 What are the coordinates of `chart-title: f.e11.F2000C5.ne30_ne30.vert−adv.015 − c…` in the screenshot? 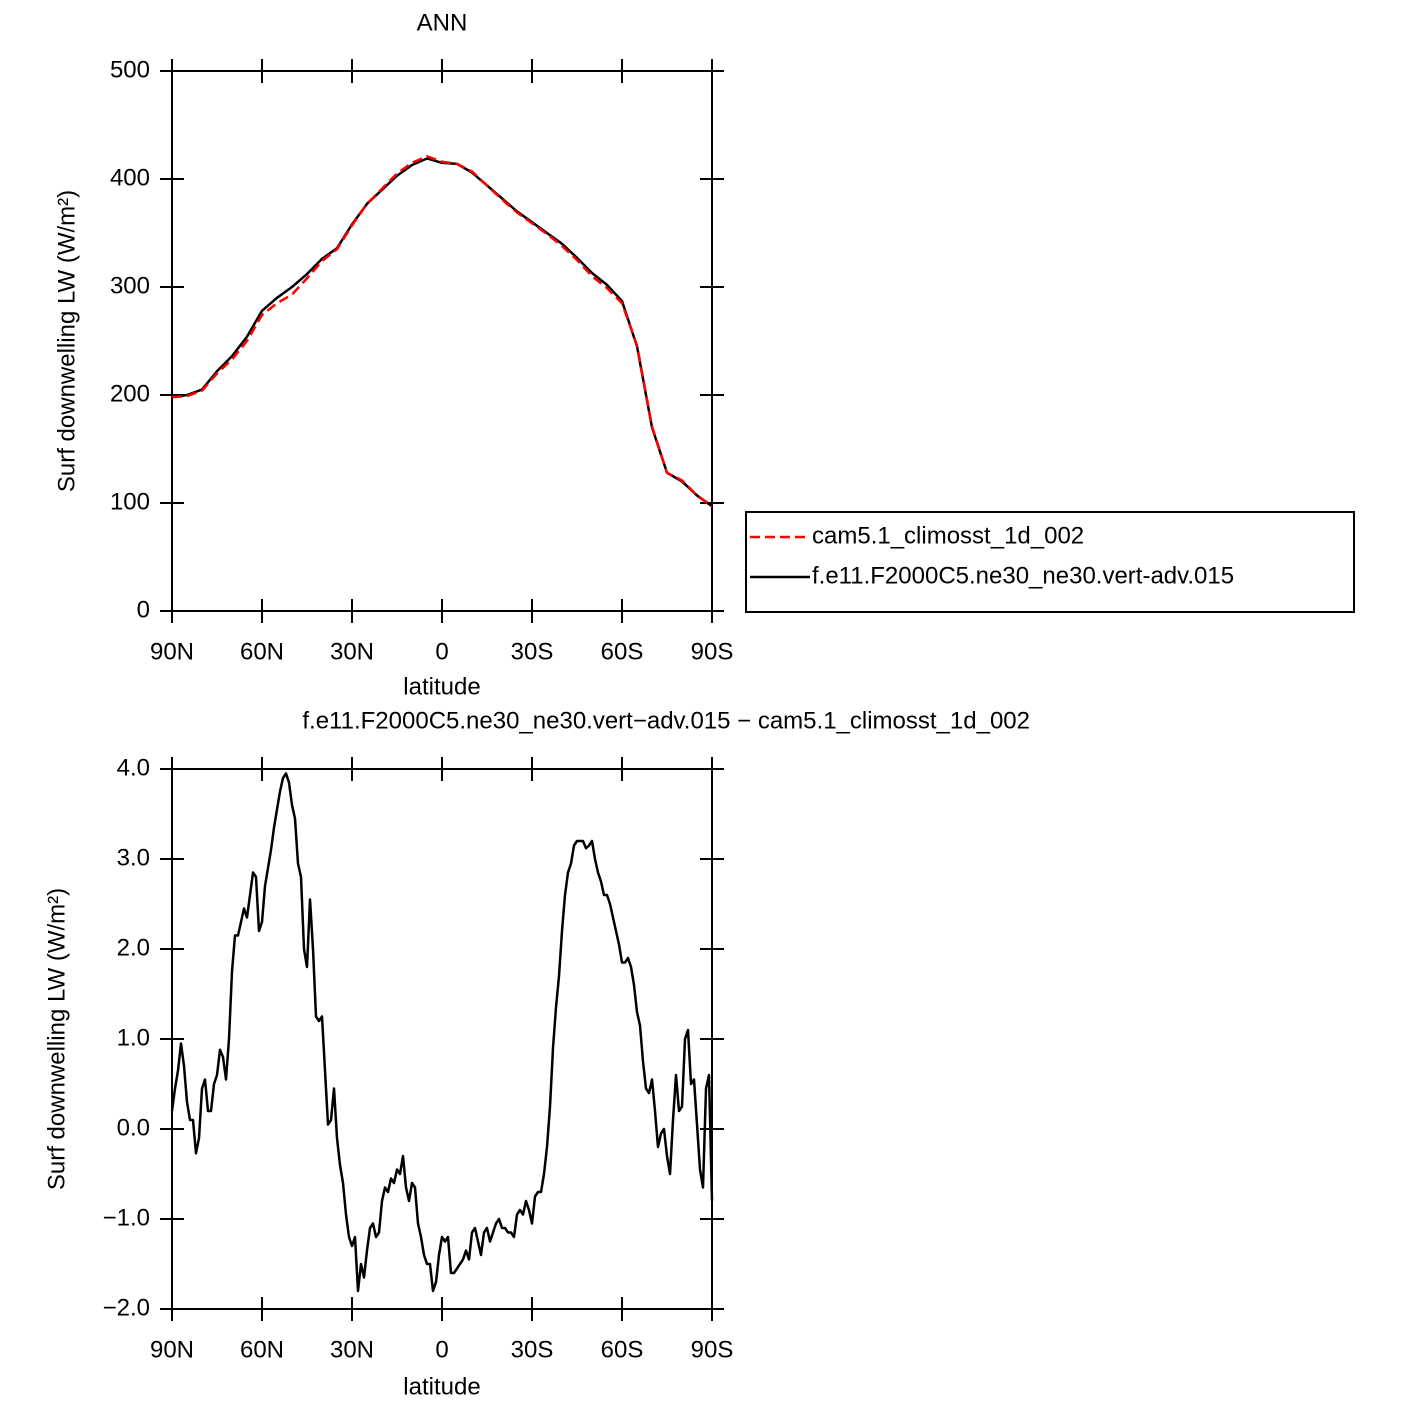 It's located at (666, 720).